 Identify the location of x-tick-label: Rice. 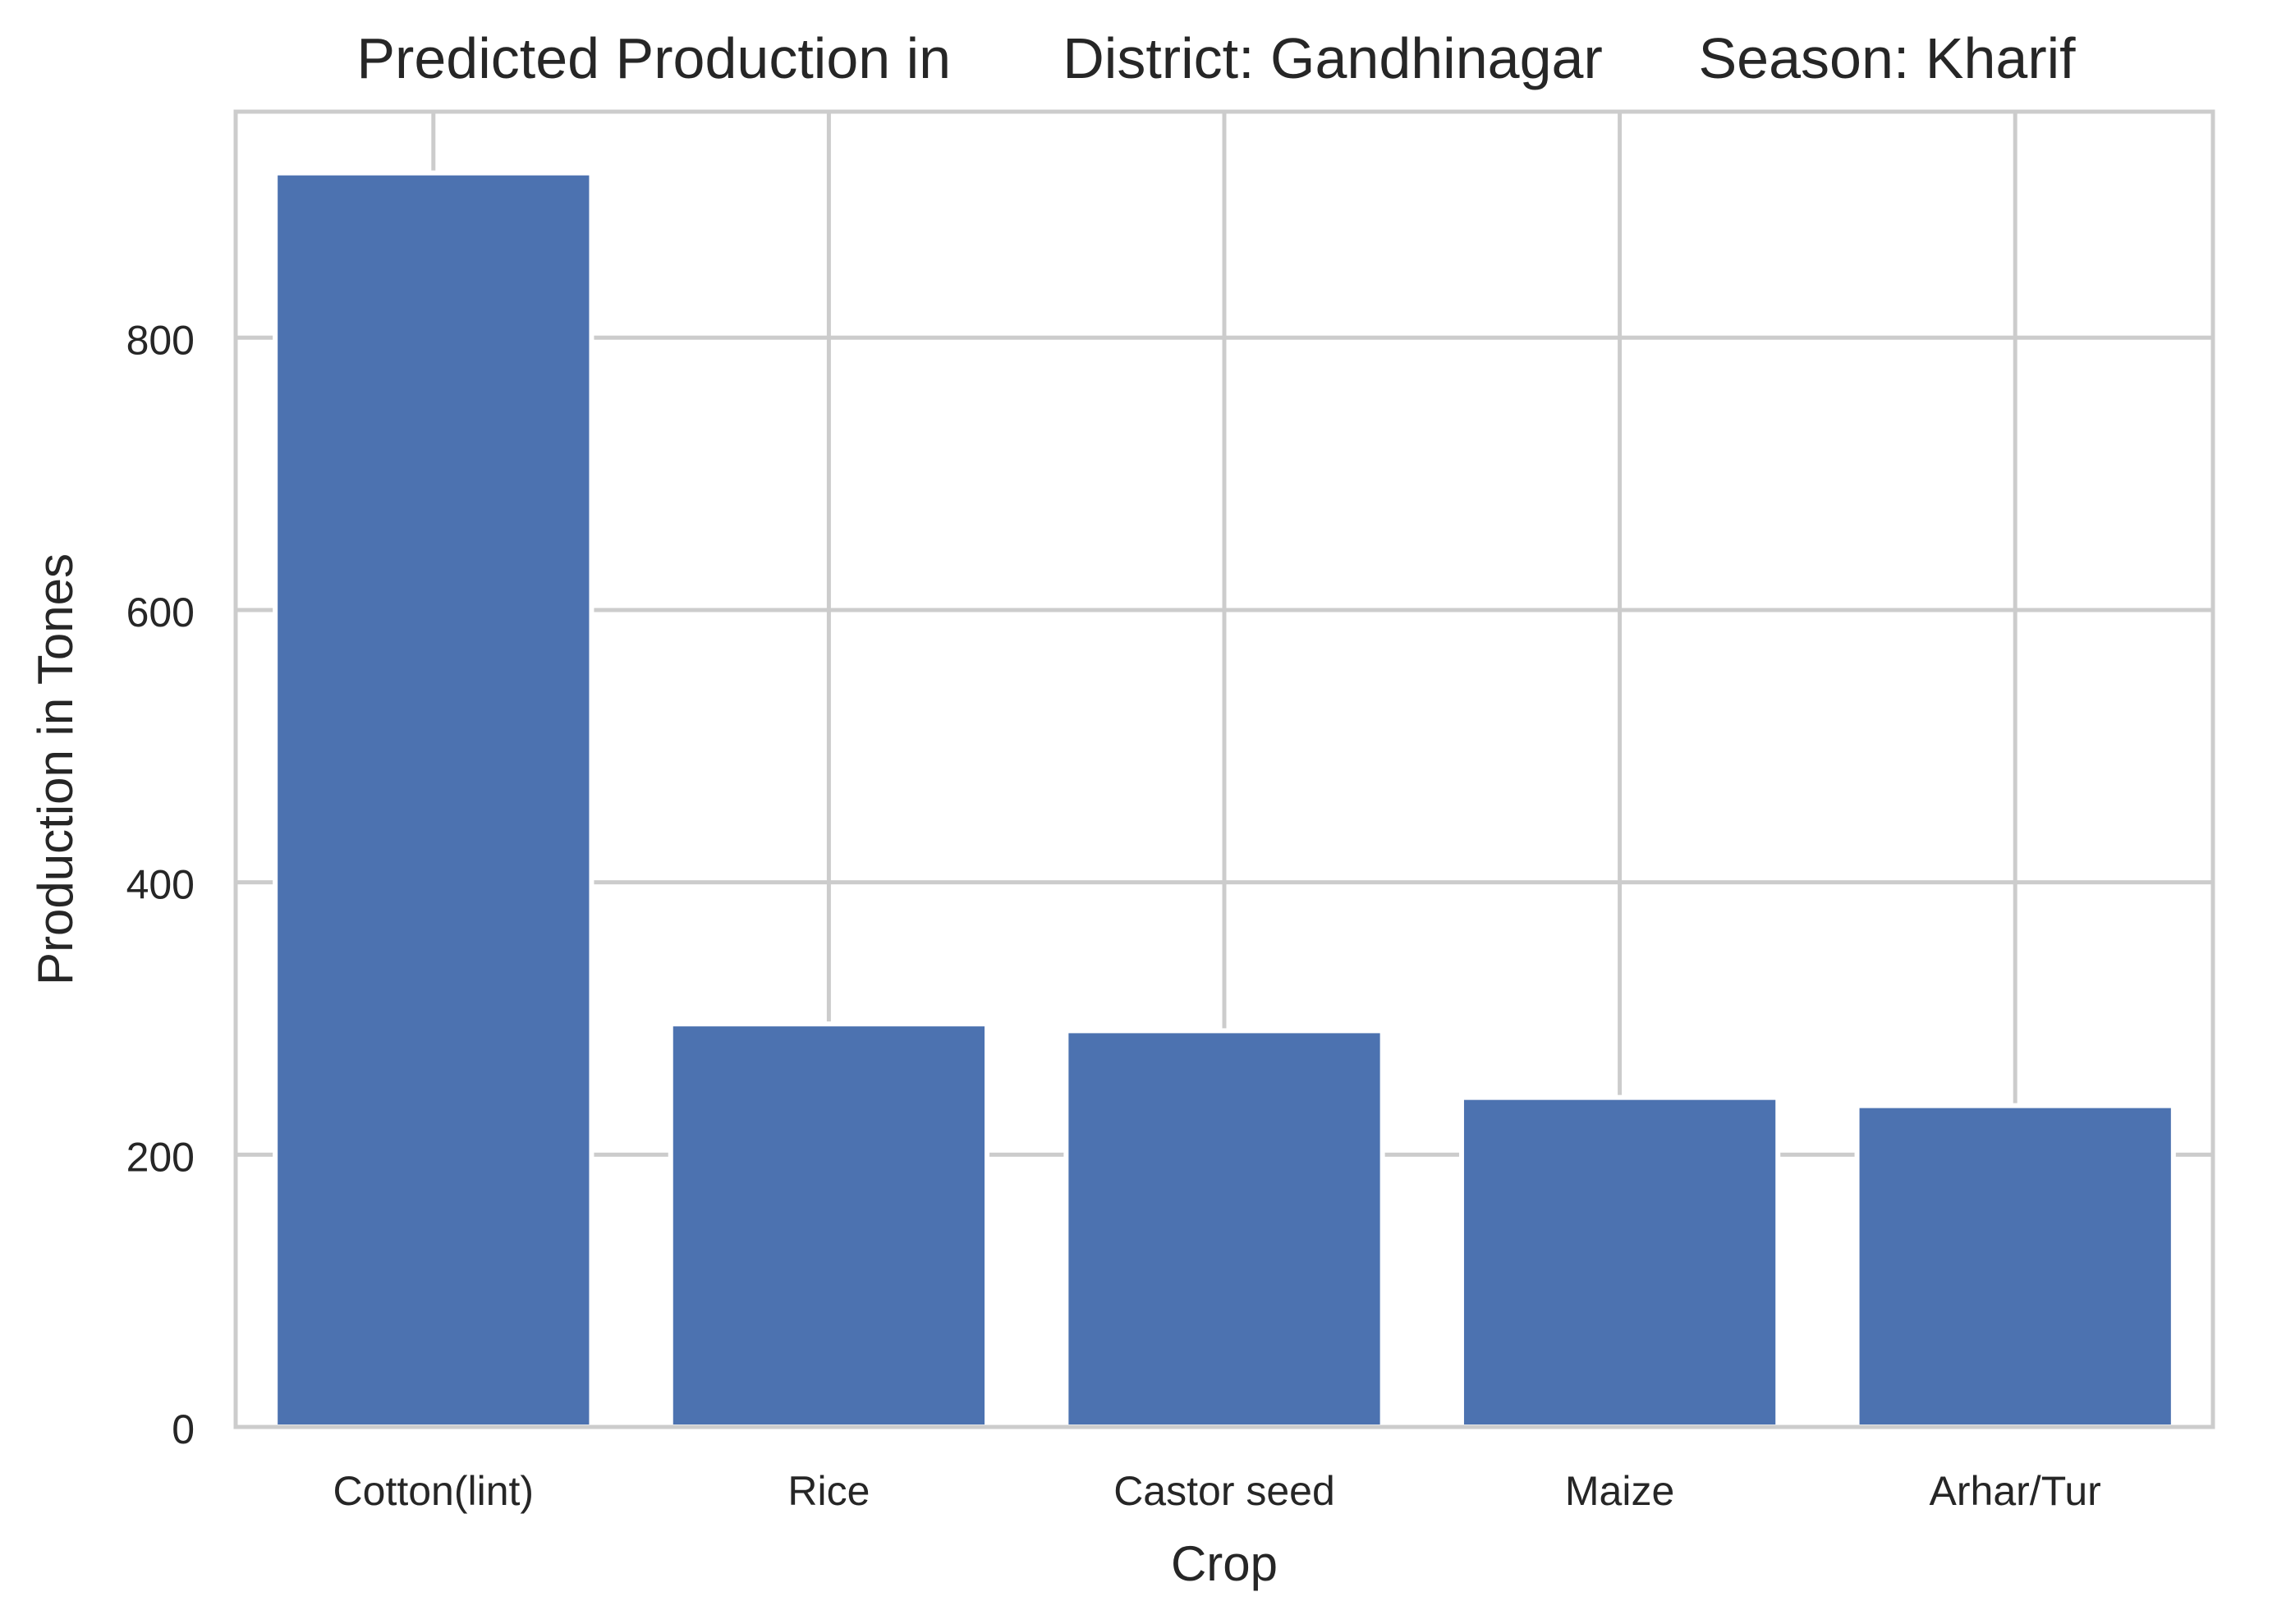
(828, 1491).